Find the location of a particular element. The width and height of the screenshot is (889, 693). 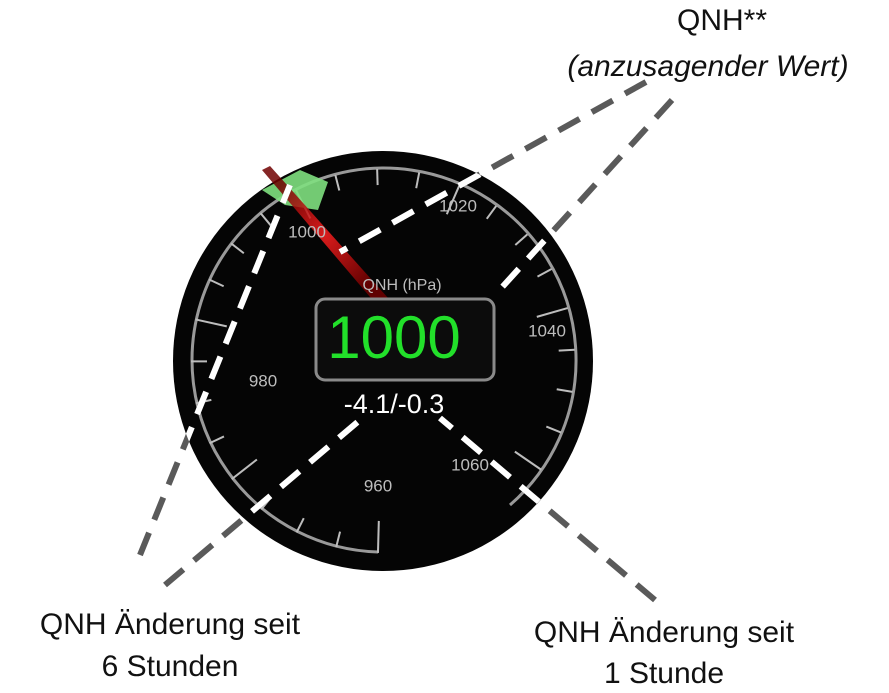

scale-label: 960 is located at coordinates (378, 485).